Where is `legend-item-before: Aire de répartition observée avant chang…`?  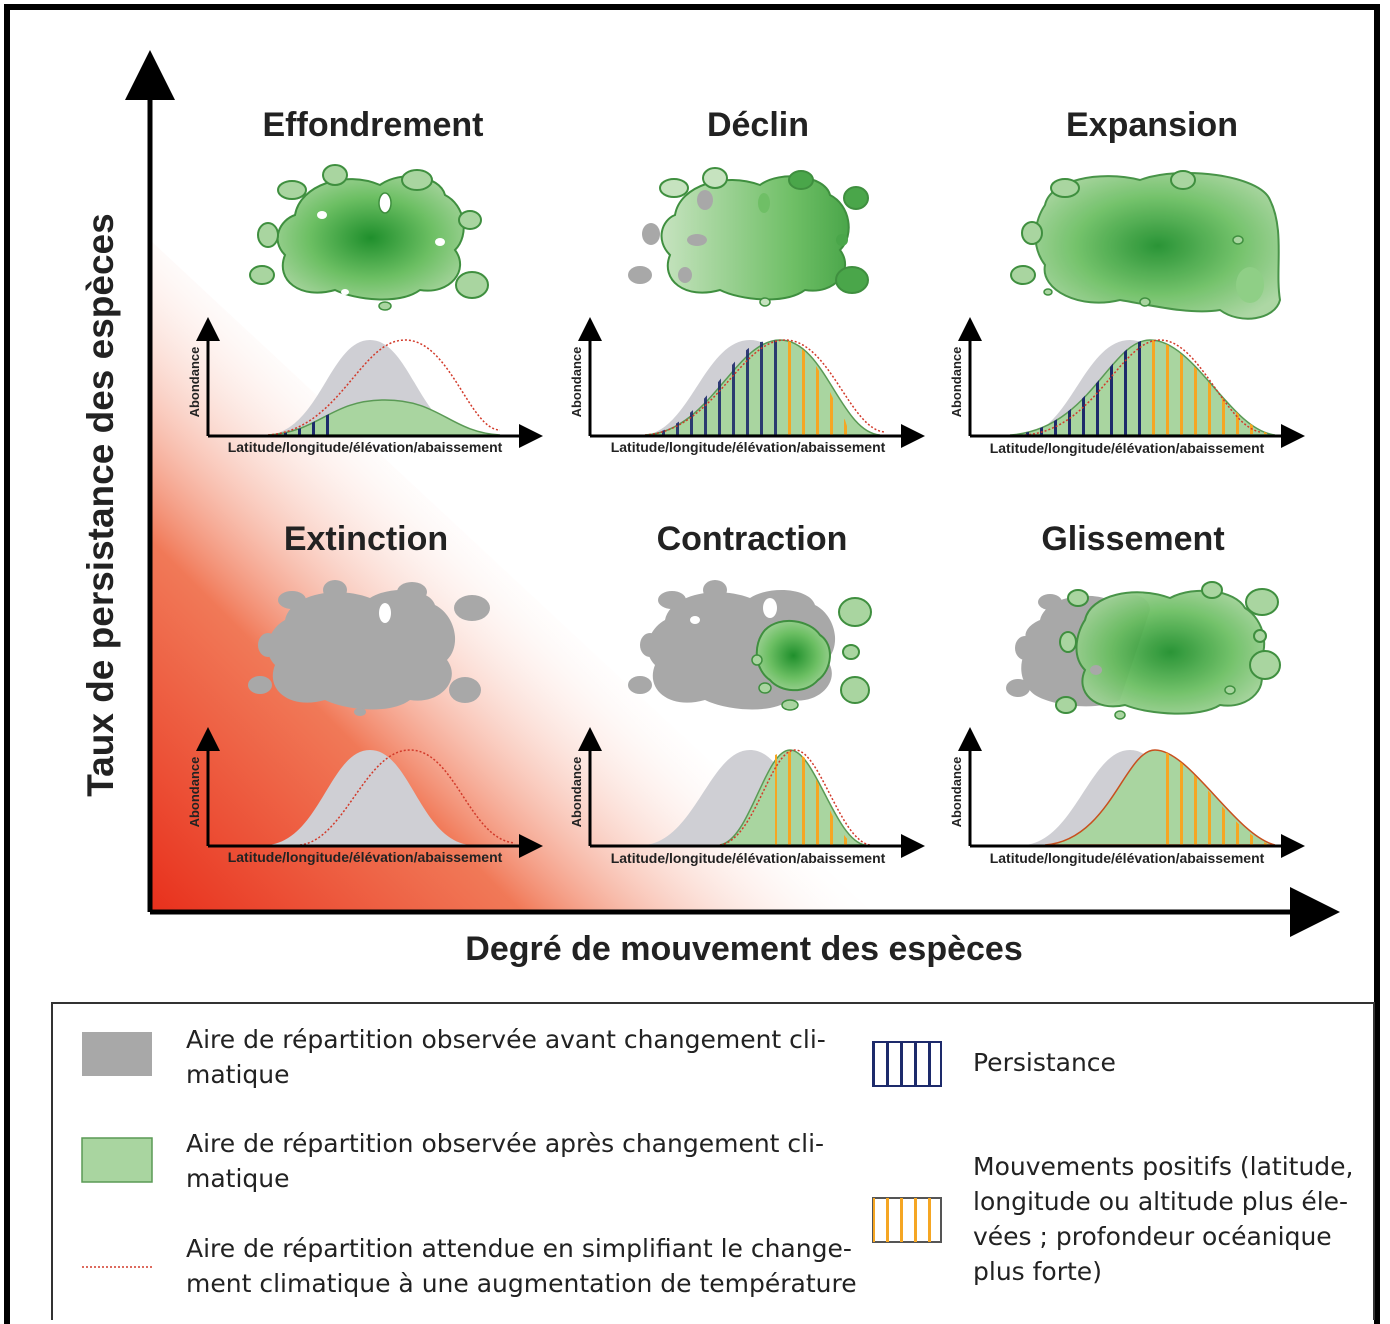
legend-item-before: Aire de répartition observée avant chang… is located at coordinates (454, 1057).